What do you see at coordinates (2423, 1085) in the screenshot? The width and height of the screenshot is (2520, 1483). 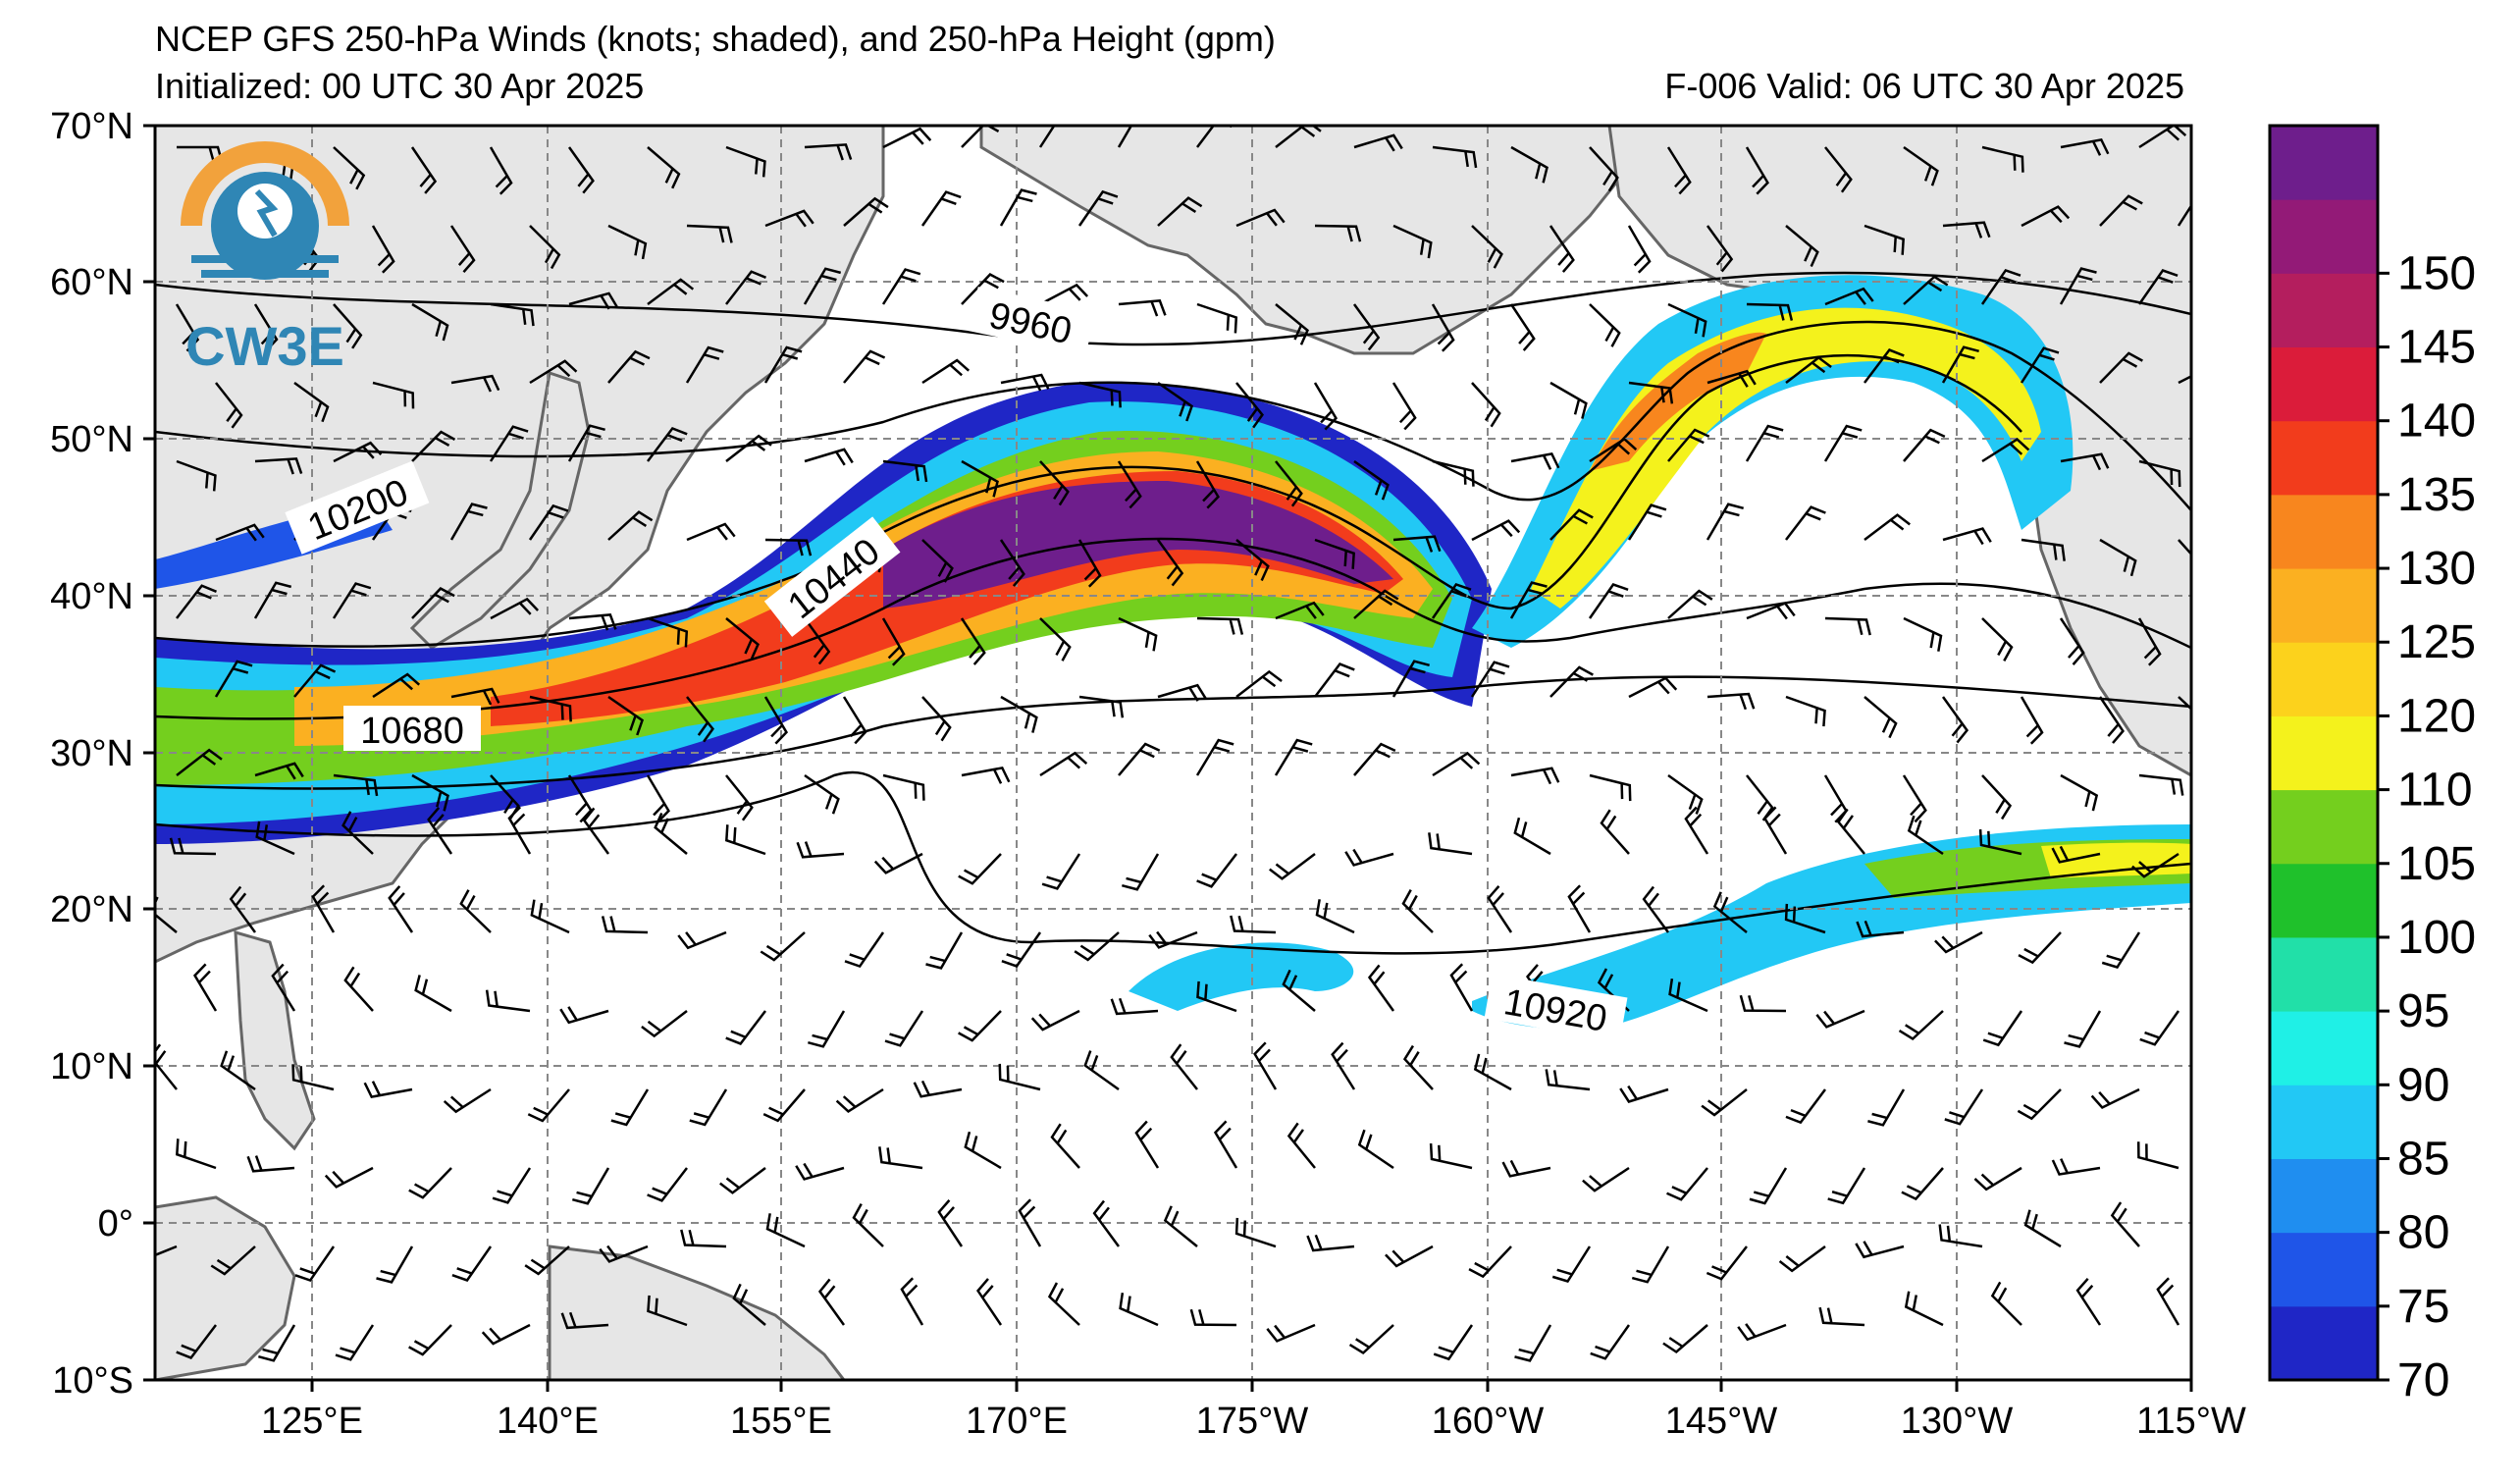 I see `colorbar-tick-label: 90` at bounding box center [2423, 1085].